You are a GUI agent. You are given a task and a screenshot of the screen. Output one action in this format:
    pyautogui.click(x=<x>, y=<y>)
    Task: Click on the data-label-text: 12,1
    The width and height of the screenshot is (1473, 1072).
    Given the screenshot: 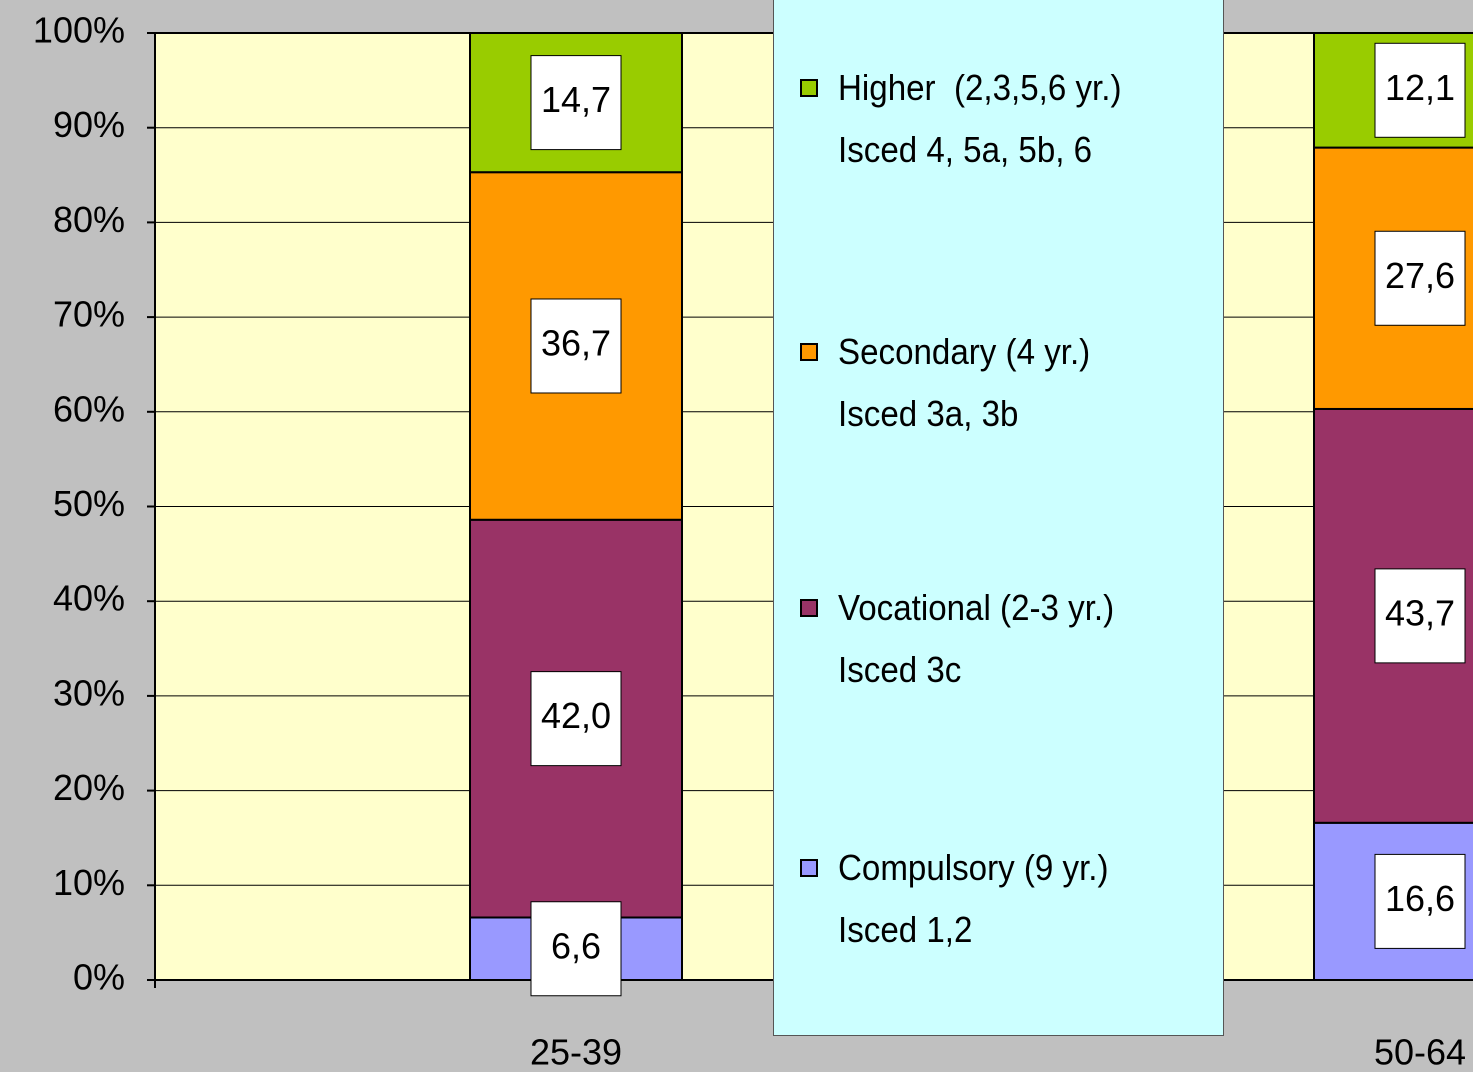 What is the action you would take?
    pyautogui.click(x=1420, y=87)
    